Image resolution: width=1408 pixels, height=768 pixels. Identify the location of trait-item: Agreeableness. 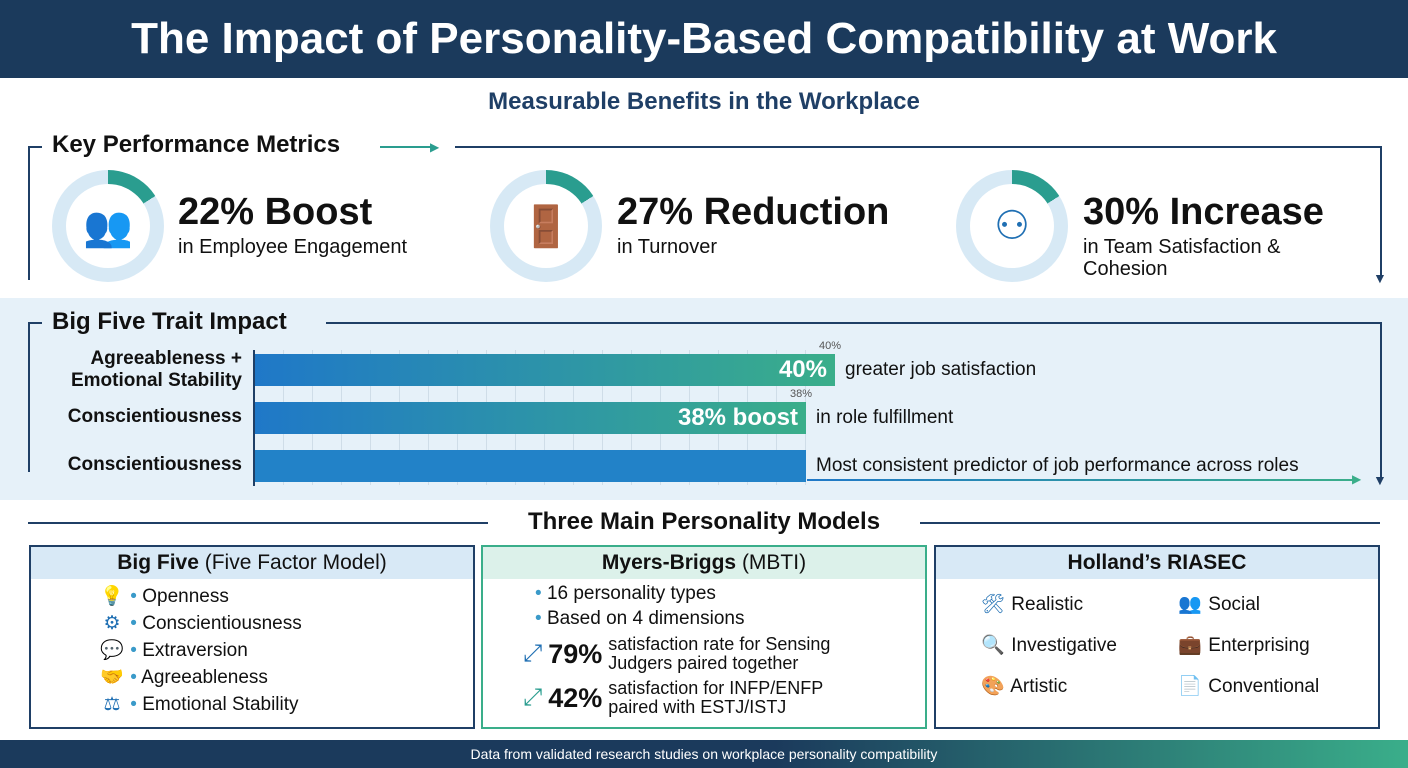
(204, 677).